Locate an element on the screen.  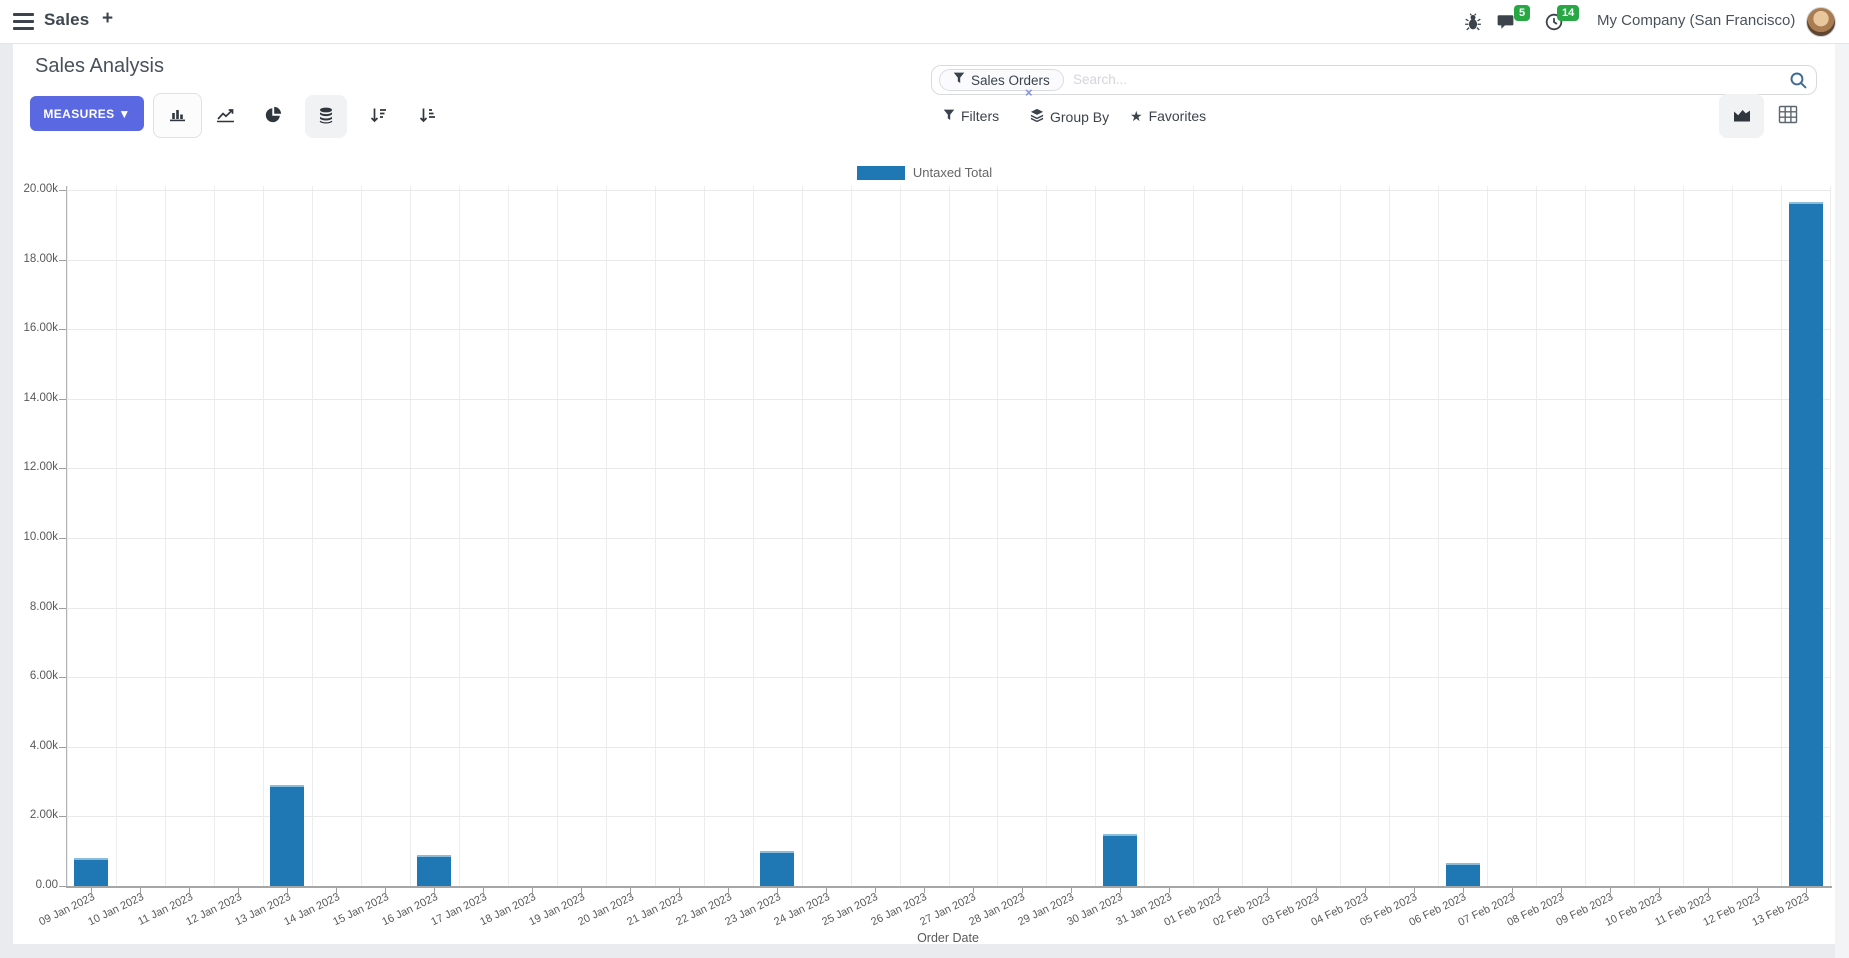
y-axis-label: 0.00 is located at coordinates (46, 885).